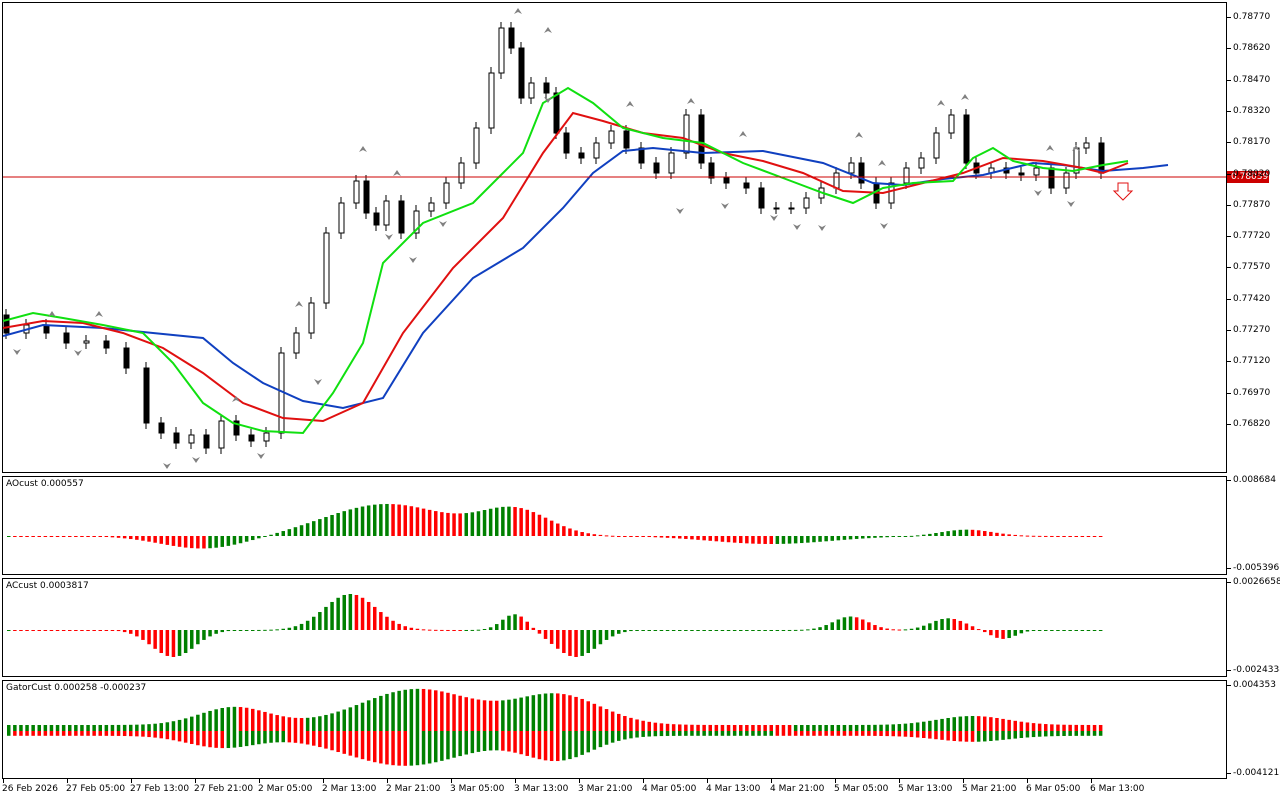 Image resolution: width=1280 pixels, height=800 pixels. Describe the element at coordinates (1252, 392) in the screenshot. I see `price-label: 0.76970` at that location.